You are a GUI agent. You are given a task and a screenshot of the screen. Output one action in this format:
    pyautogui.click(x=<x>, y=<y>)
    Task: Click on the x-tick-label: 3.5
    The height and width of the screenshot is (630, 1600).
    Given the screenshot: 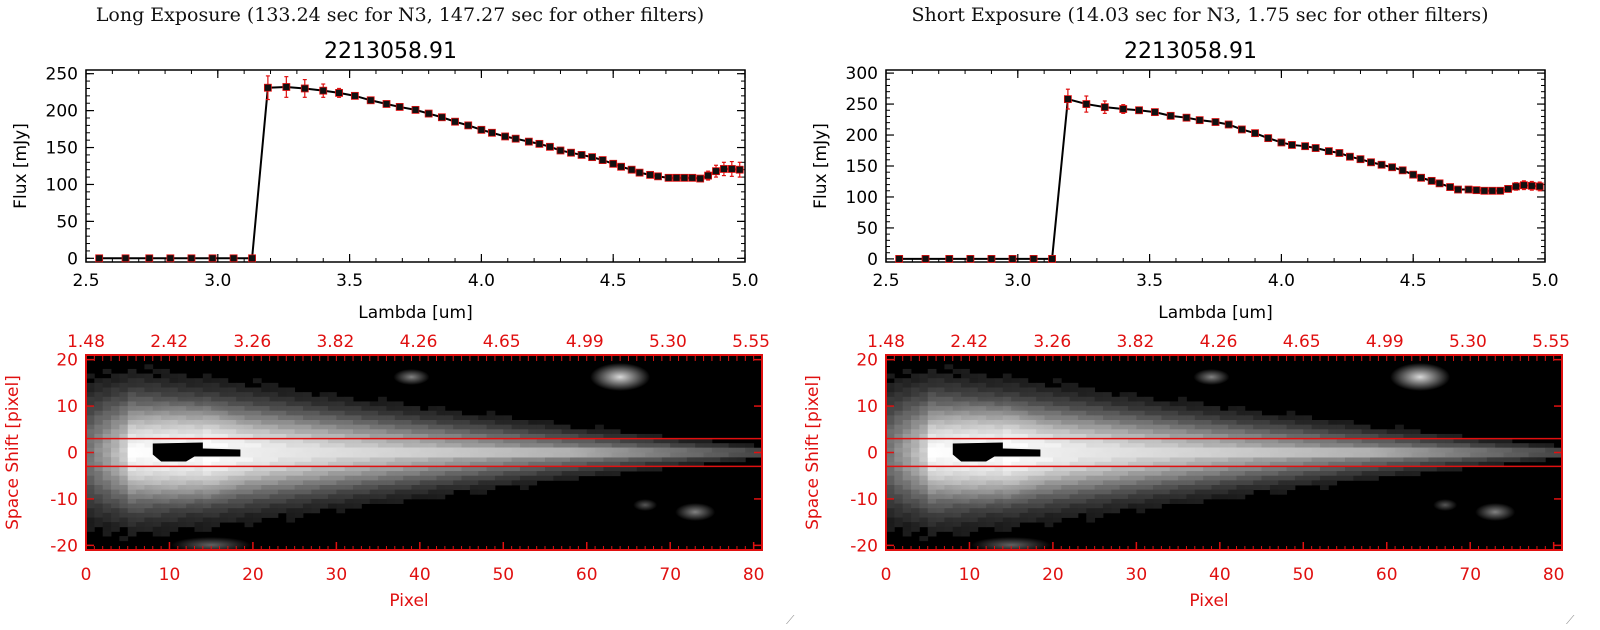 What is the action you would take?
    pyautogui.click(x=349, y=281)
    